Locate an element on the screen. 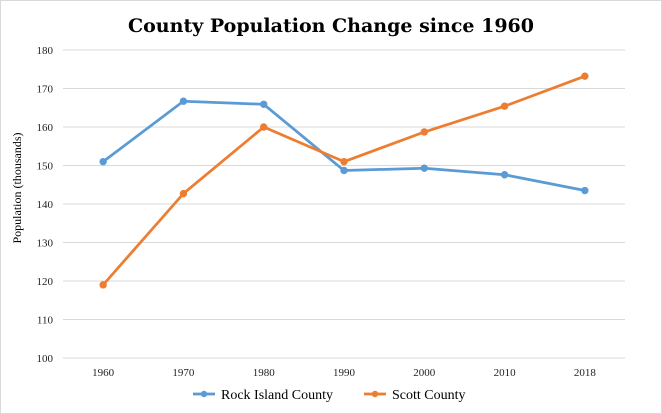 The height and width of the screenshot is (414, 662). x-tick-label: 1960 is located at coordinates (103, 373).